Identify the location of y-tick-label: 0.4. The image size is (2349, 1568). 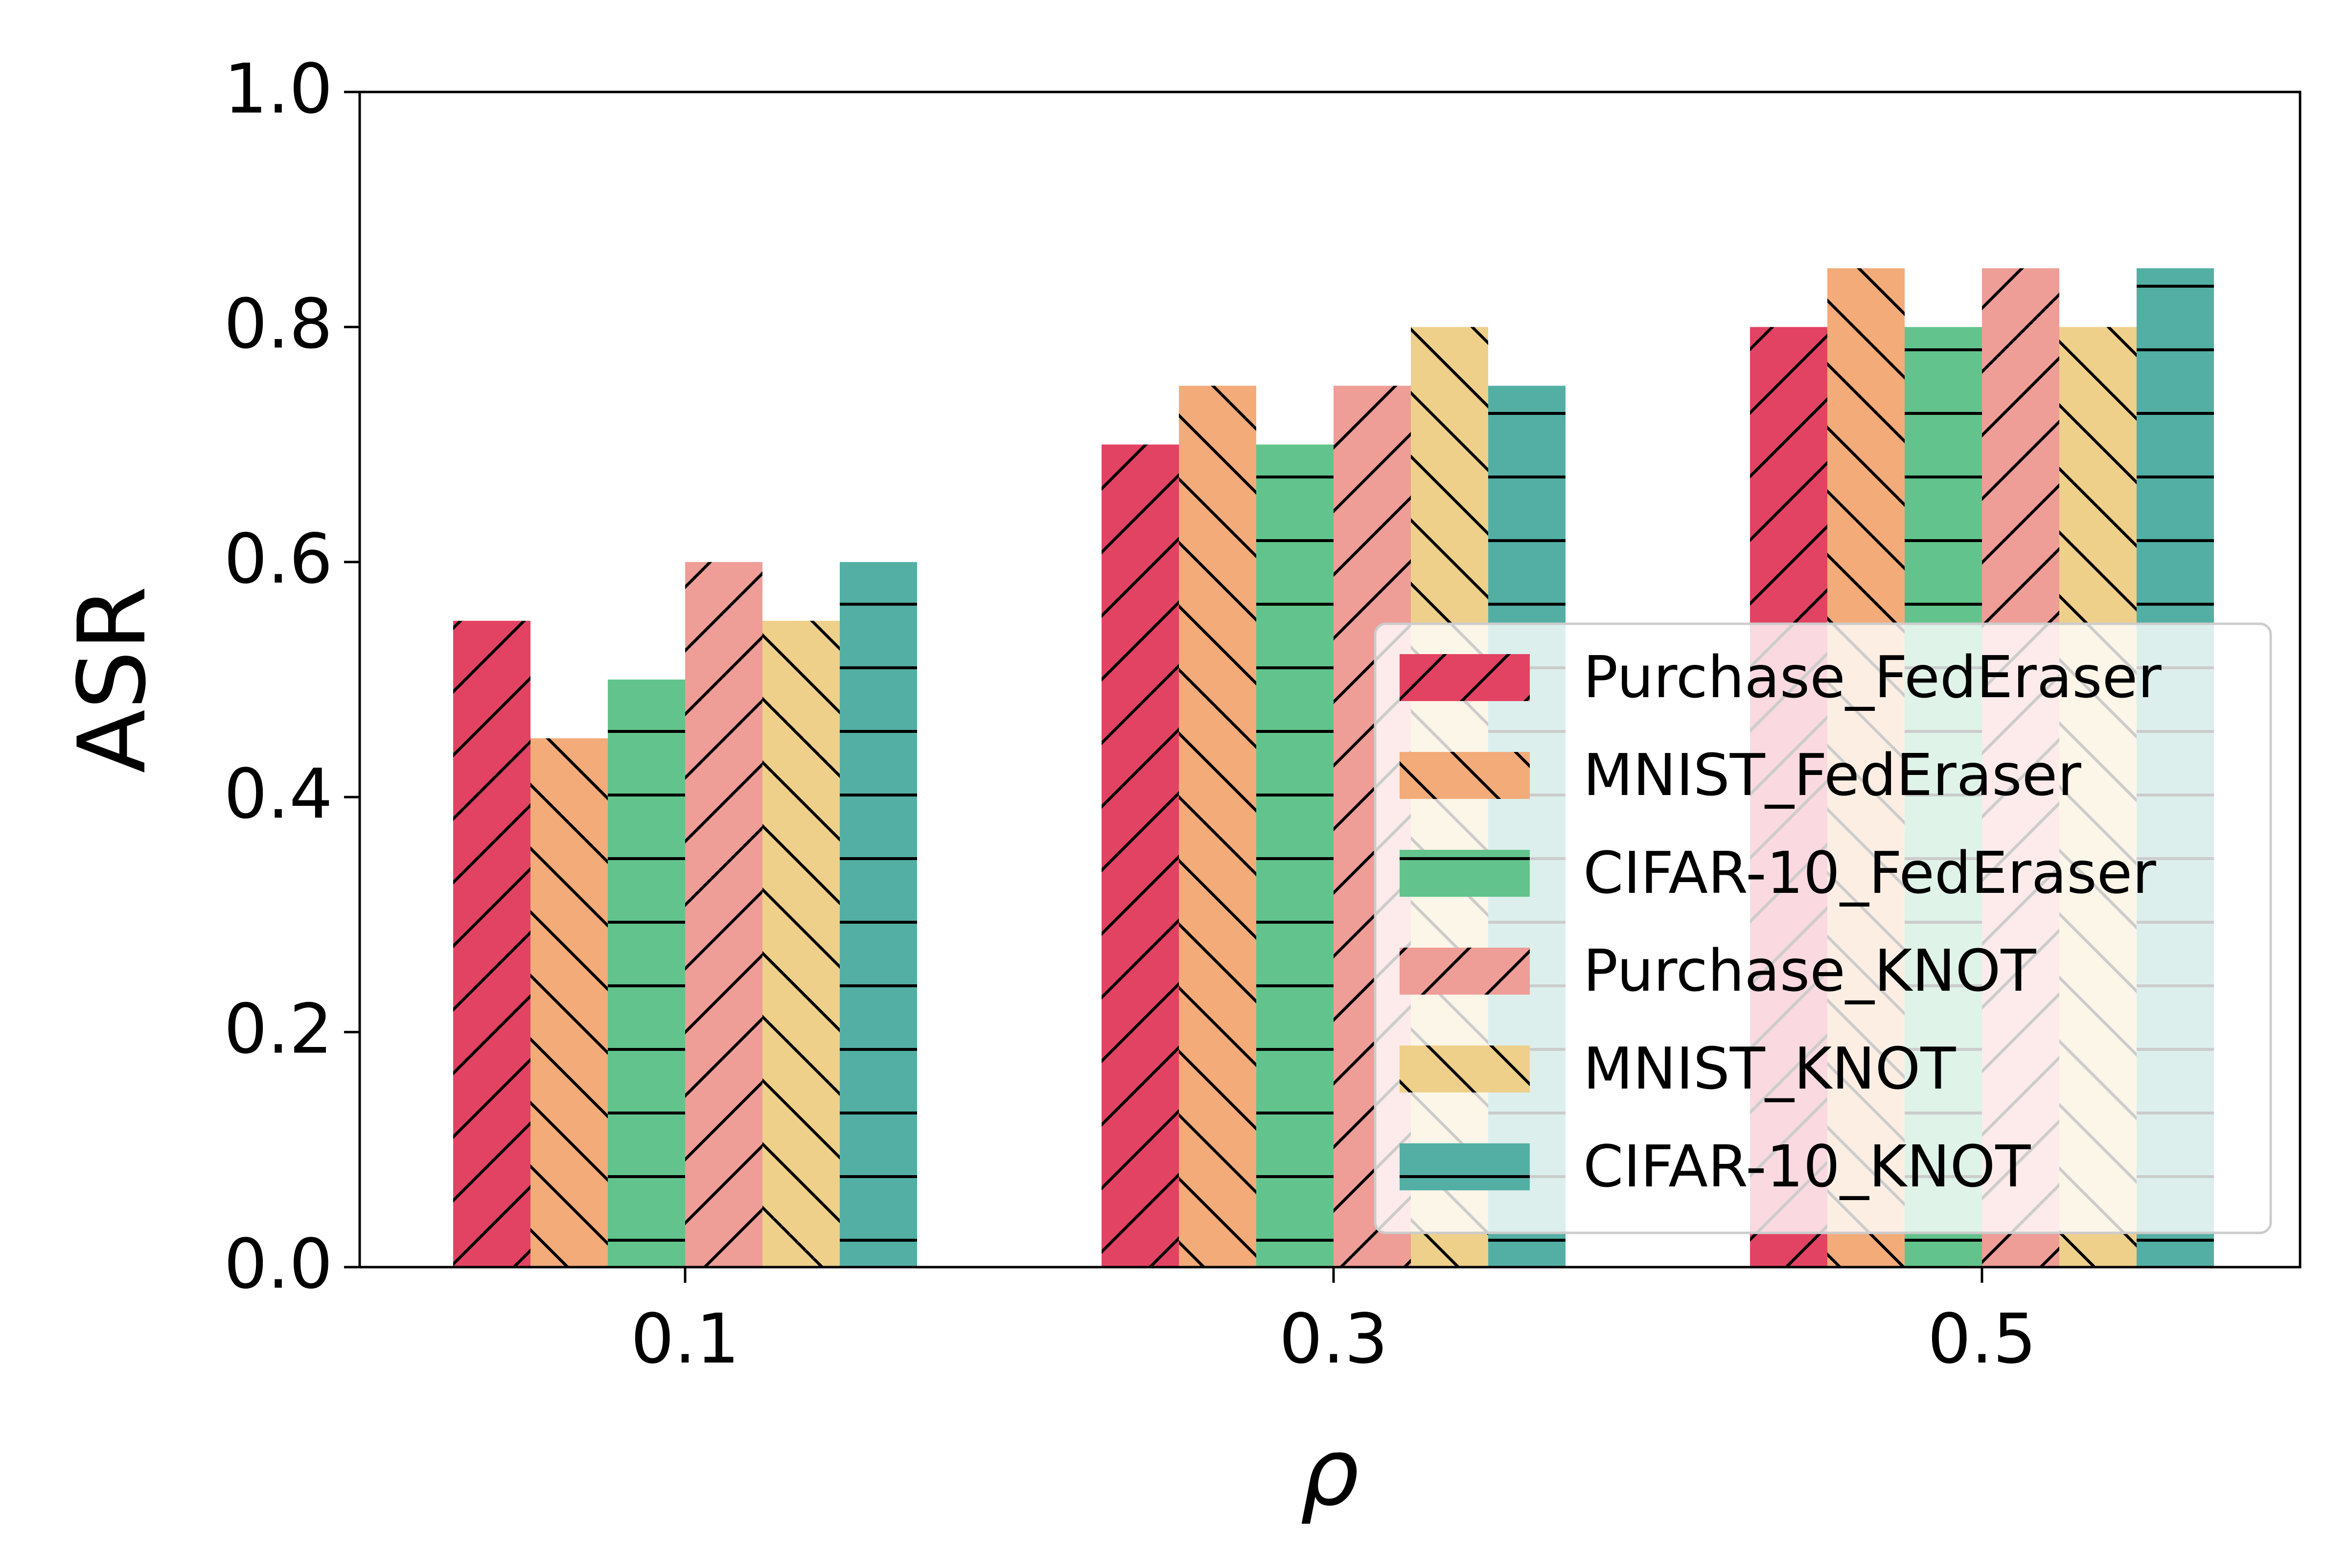
(278, 794).